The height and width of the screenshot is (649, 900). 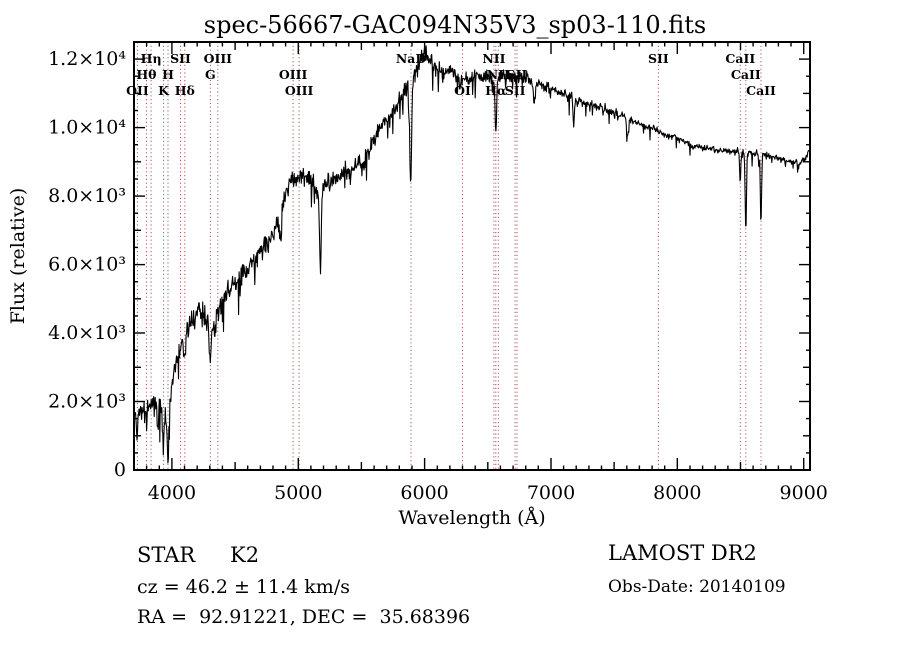 What do you see at coordinates (455, 25) in the screenshot?
I see `plot-title: spec-56667-GAC094N35V3_sp03-110.fits` at bounding box center [455, 25].